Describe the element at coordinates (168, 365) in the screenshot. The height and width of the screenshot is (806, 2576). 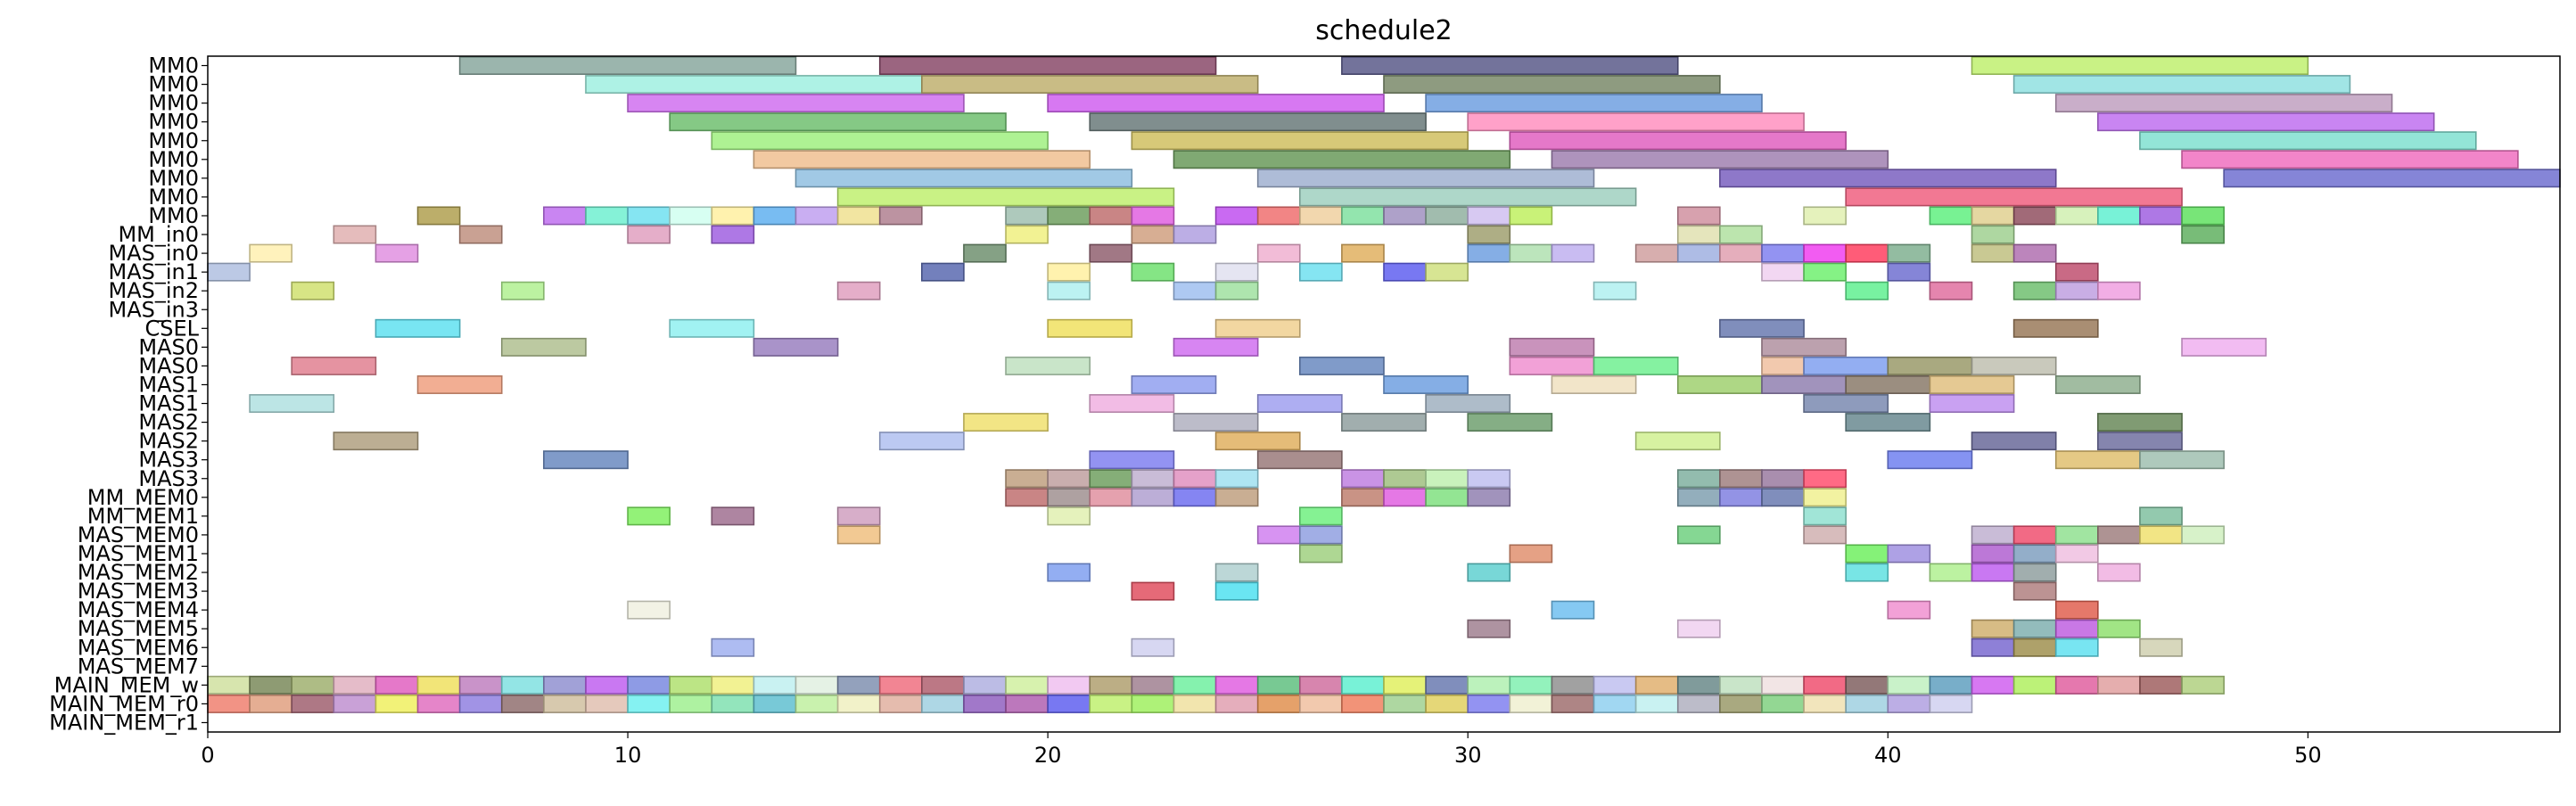
I see `row-label: MAS0` at that location.